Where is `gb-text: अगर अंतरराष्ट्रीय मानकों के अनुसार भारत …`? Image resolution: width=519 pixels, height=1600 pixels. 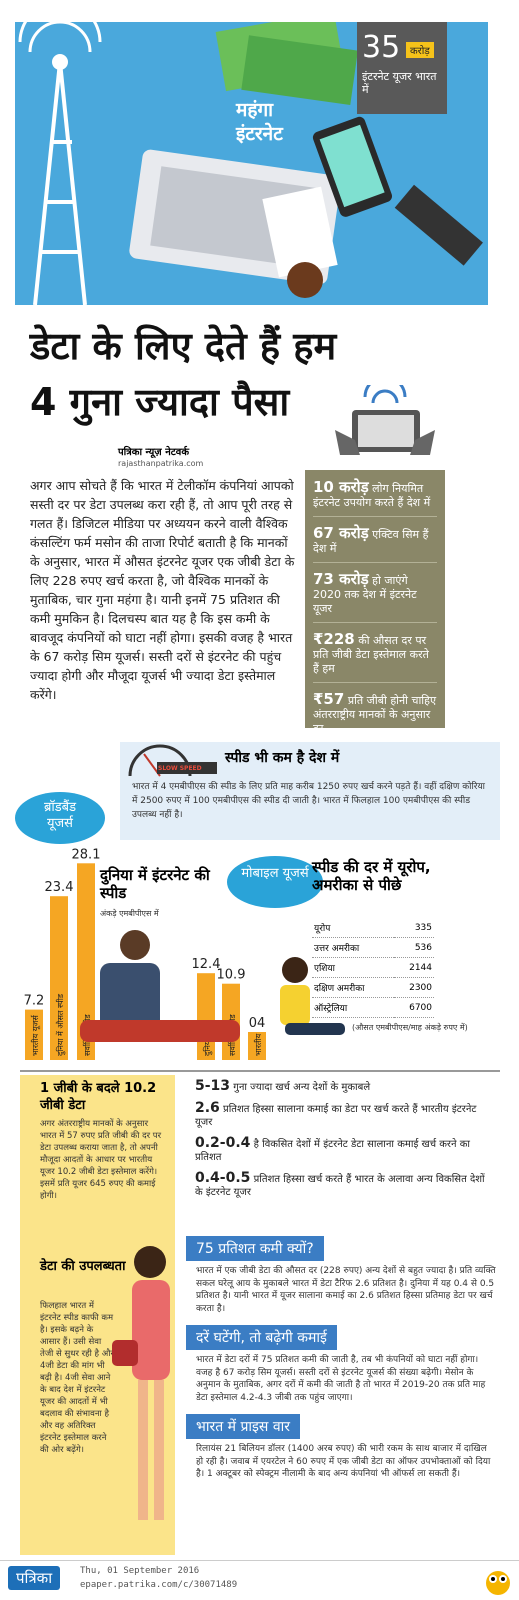
gb-text: अगर अंतरराष्ट्रीय मानकों के अनुसार भारत … is located at coordinates (101, 1160).